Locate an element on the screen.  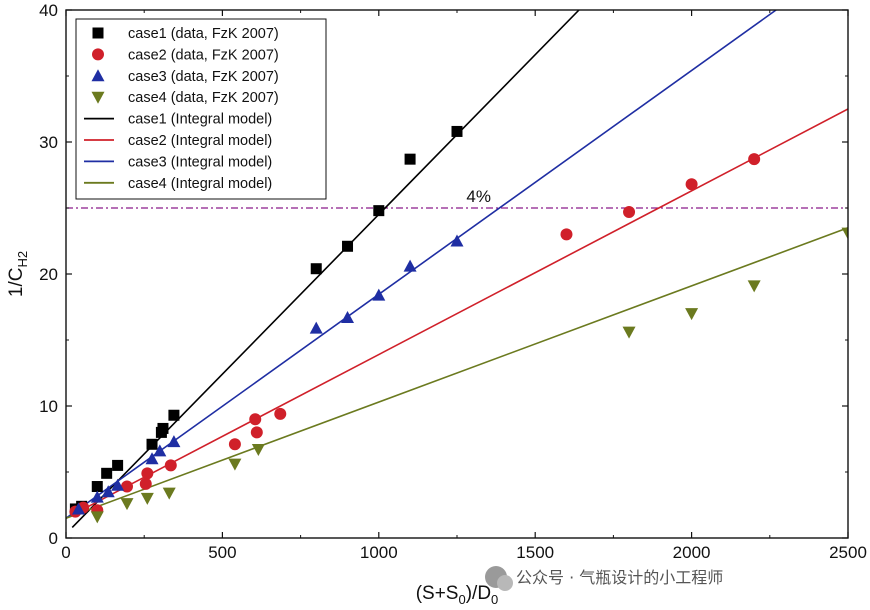
legend-label-3: case4 (data, FzK 2007) is located at coordinates (203, 98).